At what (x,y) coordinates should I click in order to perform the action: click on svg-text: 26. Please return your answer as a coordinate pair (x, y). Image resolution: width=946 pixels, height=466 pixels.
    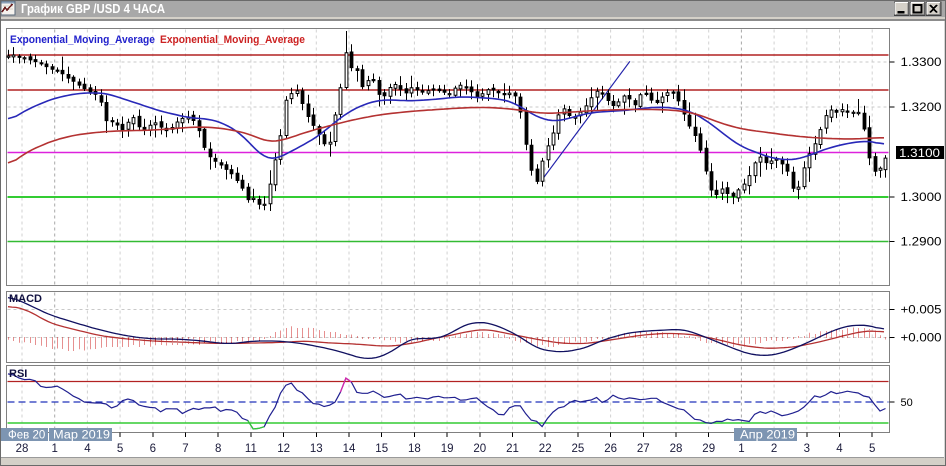
    Looking at the image, I should click on (610, 449).